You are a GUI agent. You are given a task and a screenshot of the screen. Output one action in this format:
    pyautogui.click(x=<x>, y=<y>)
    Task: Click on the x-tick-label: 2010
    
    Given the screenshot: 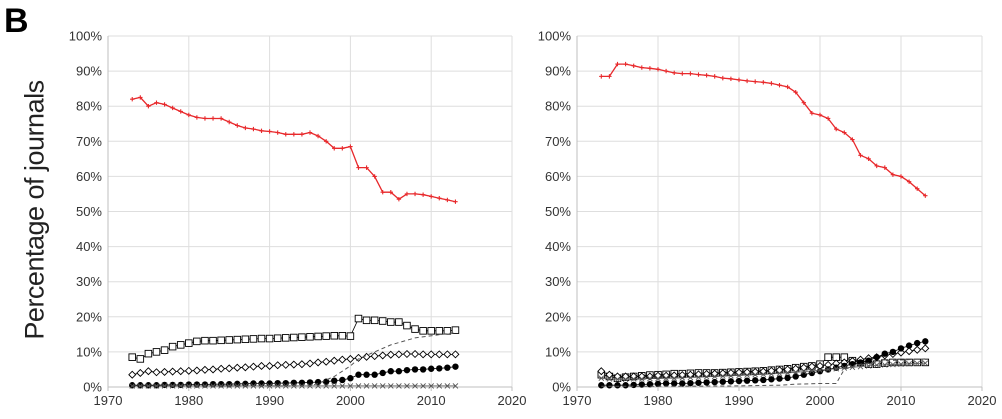 What is the action you would take?
    pyautogui.click(x=431, y=400)
    